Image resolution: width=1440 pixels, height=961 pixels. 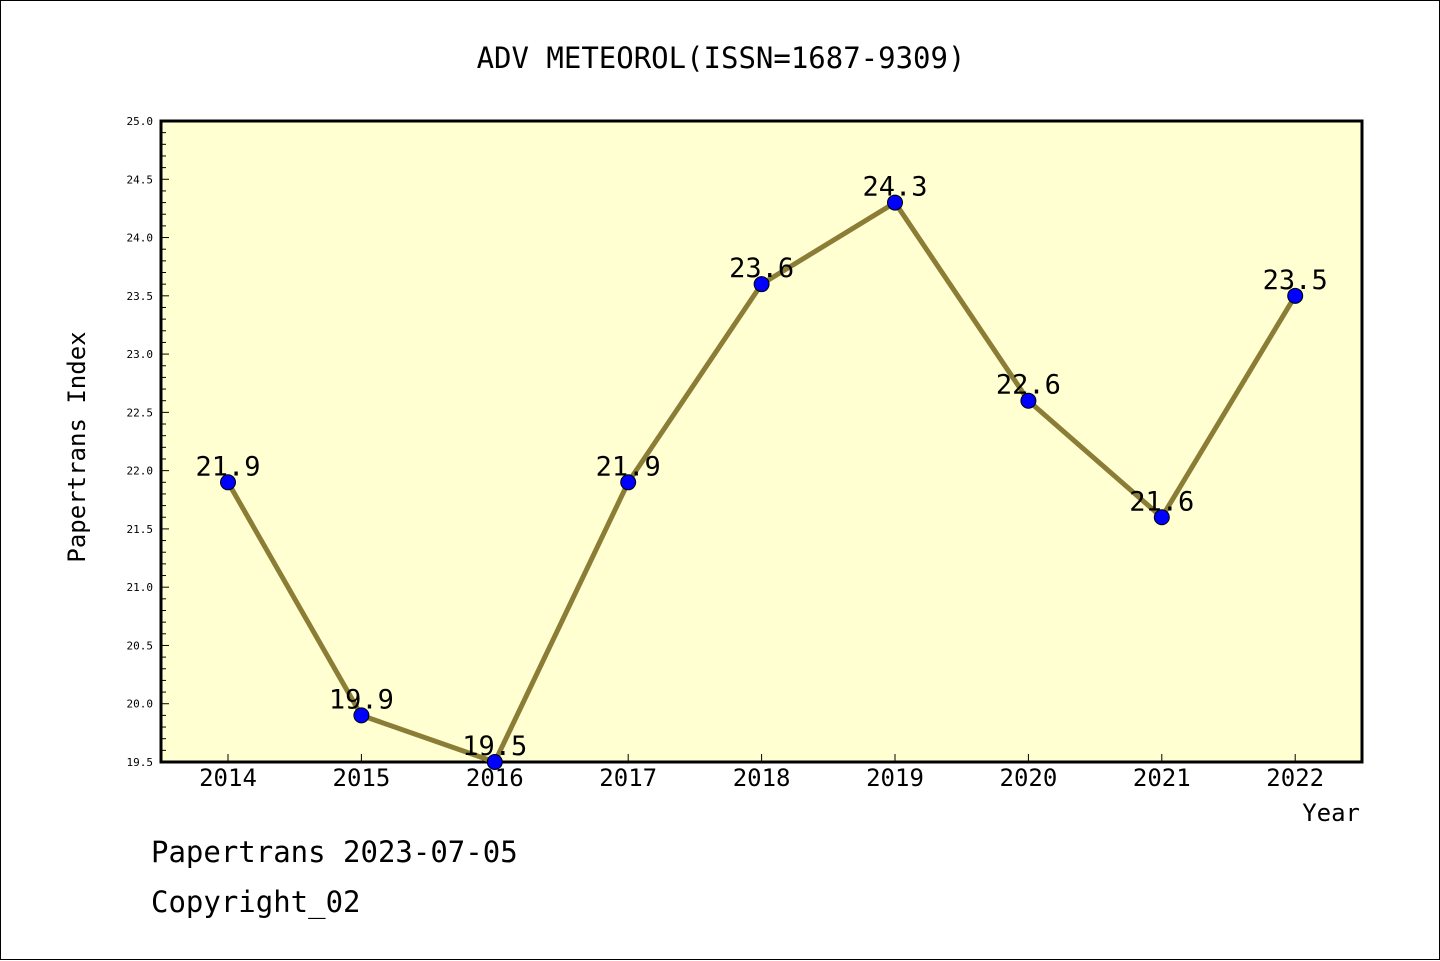 I want to click on x-tick-label: 2020, so click(x=1029, y=778).